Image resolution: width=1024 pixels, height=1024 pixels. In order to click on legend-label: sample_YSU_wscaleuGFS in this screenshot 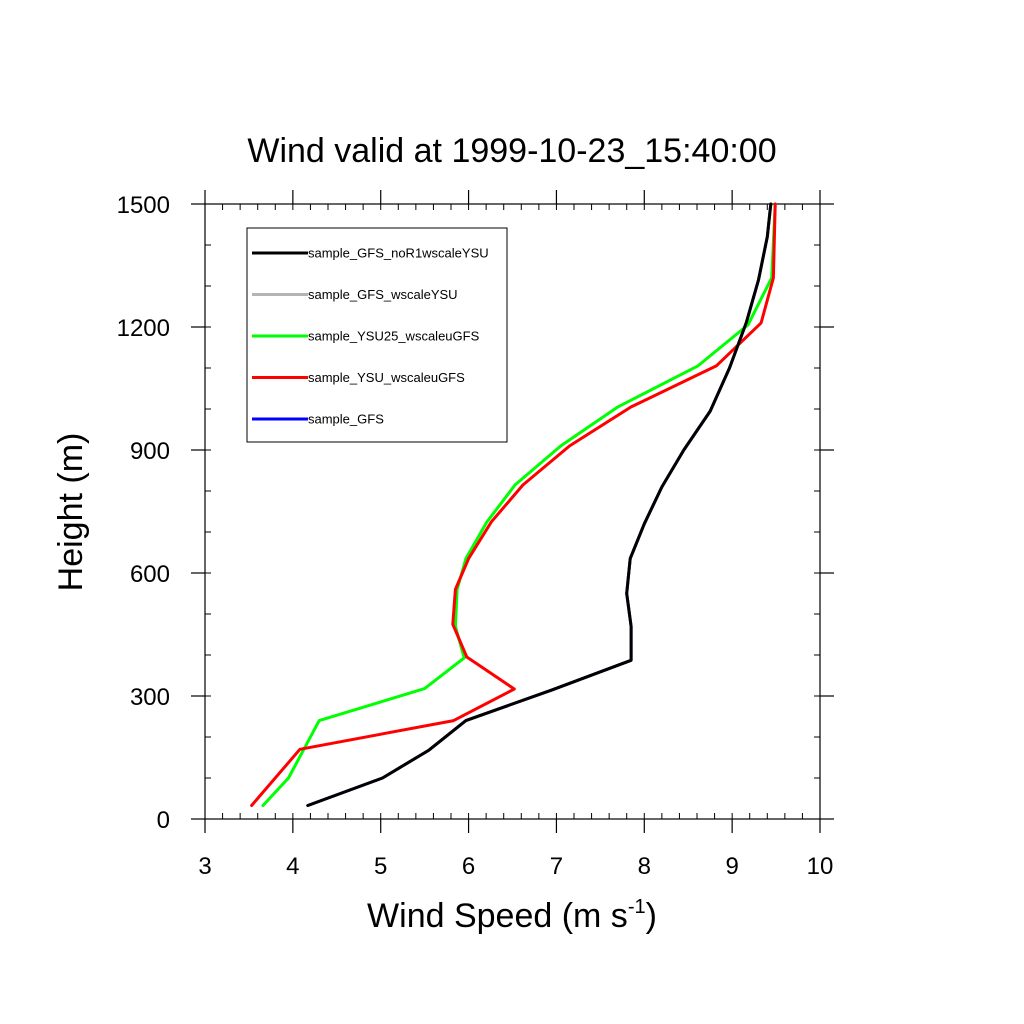, I will do `click(386, 377)`.